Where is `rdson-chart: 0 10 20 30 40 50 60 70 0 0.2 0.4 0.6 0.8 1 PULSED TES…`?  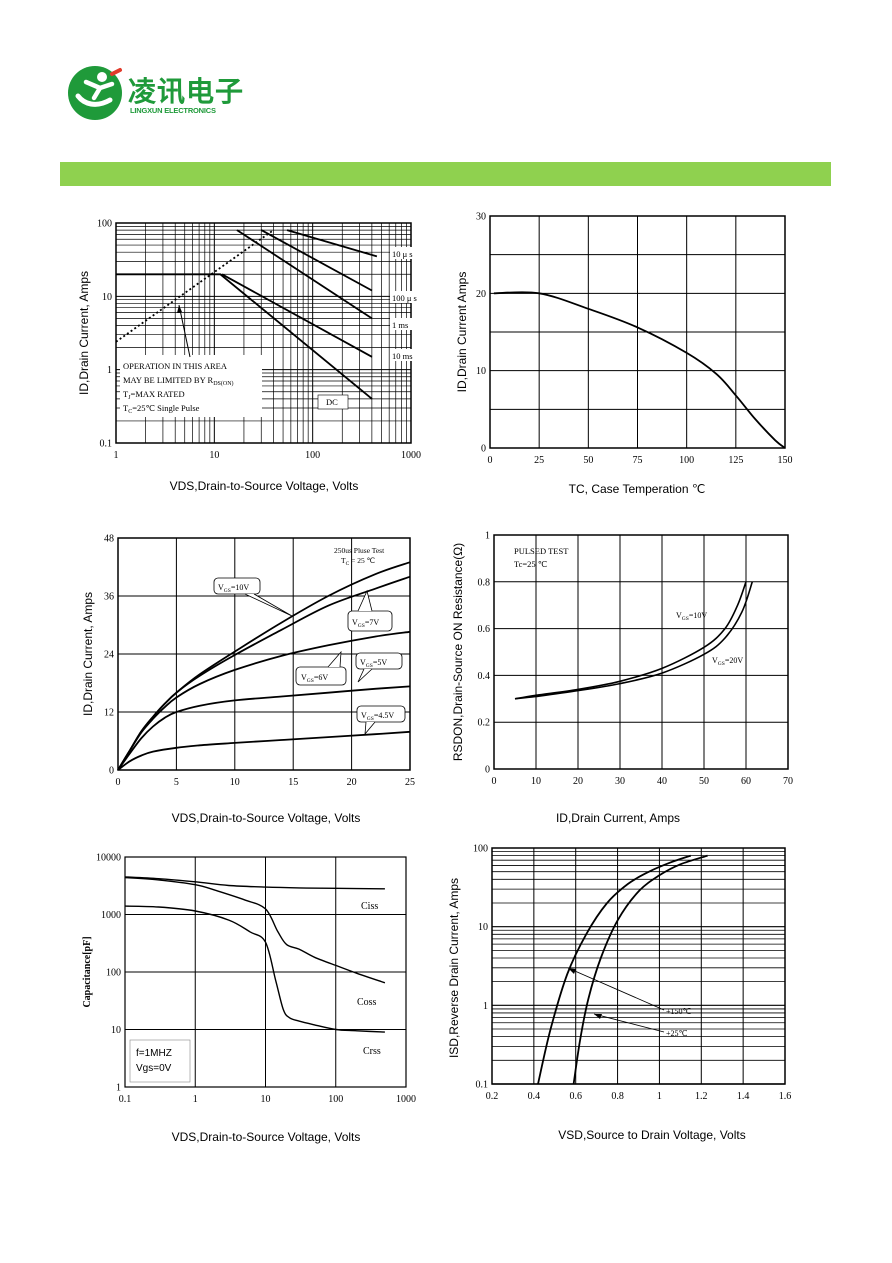 rdson-chart: 0 10 20 30 40 50 60 70 0 0.2 0.4 0.6 0.8 1 PULSED TES… is located at coordinates (622, 678).